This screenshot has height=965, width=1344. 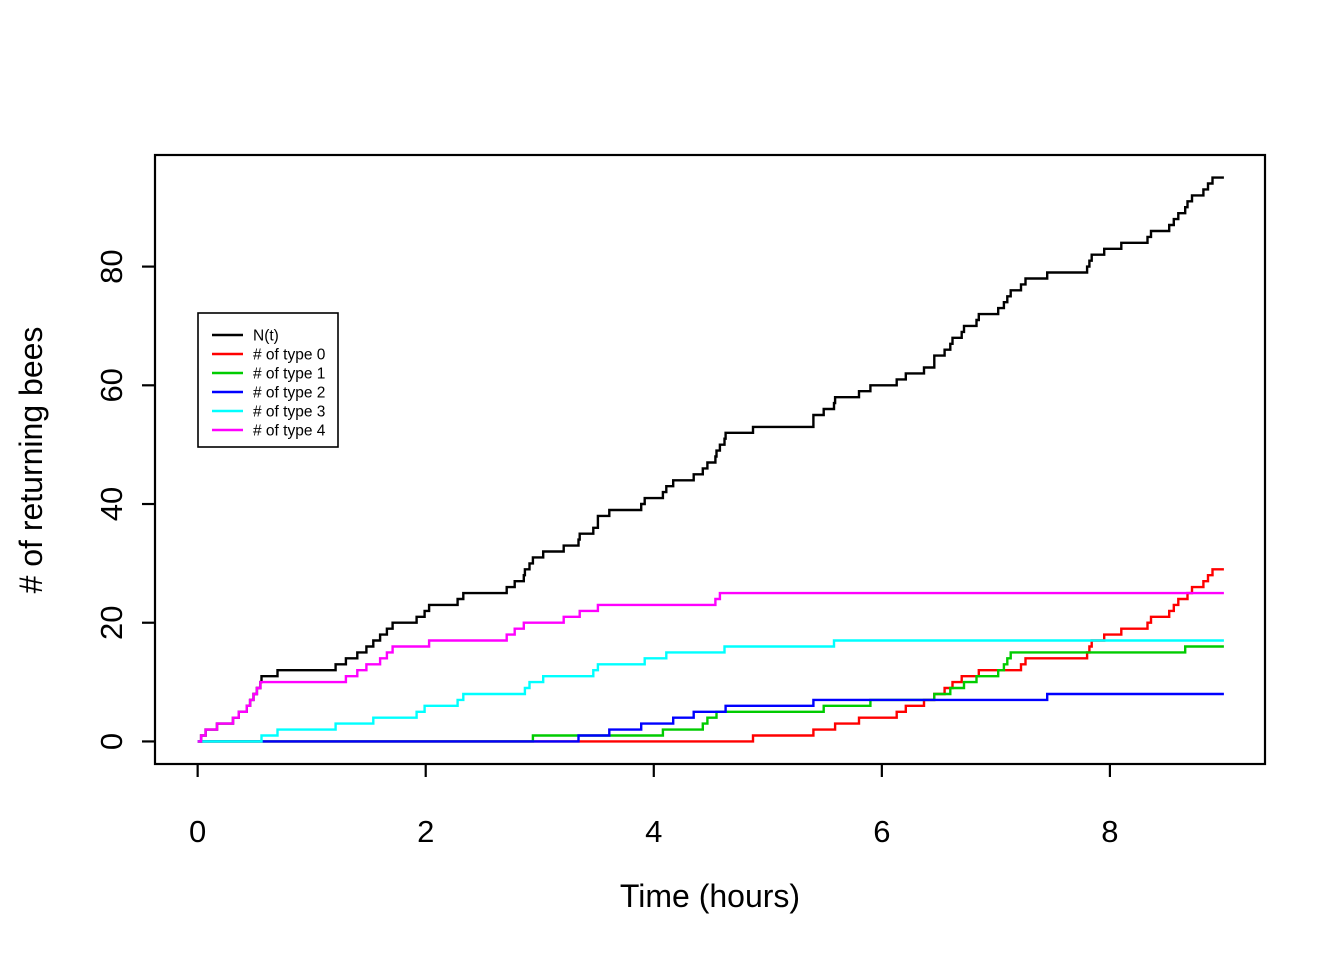 What do you see at coordinates (289, 393) in the screenshot?
I see `legend-item-label: # of type 2` at bounding box center [289, 393].